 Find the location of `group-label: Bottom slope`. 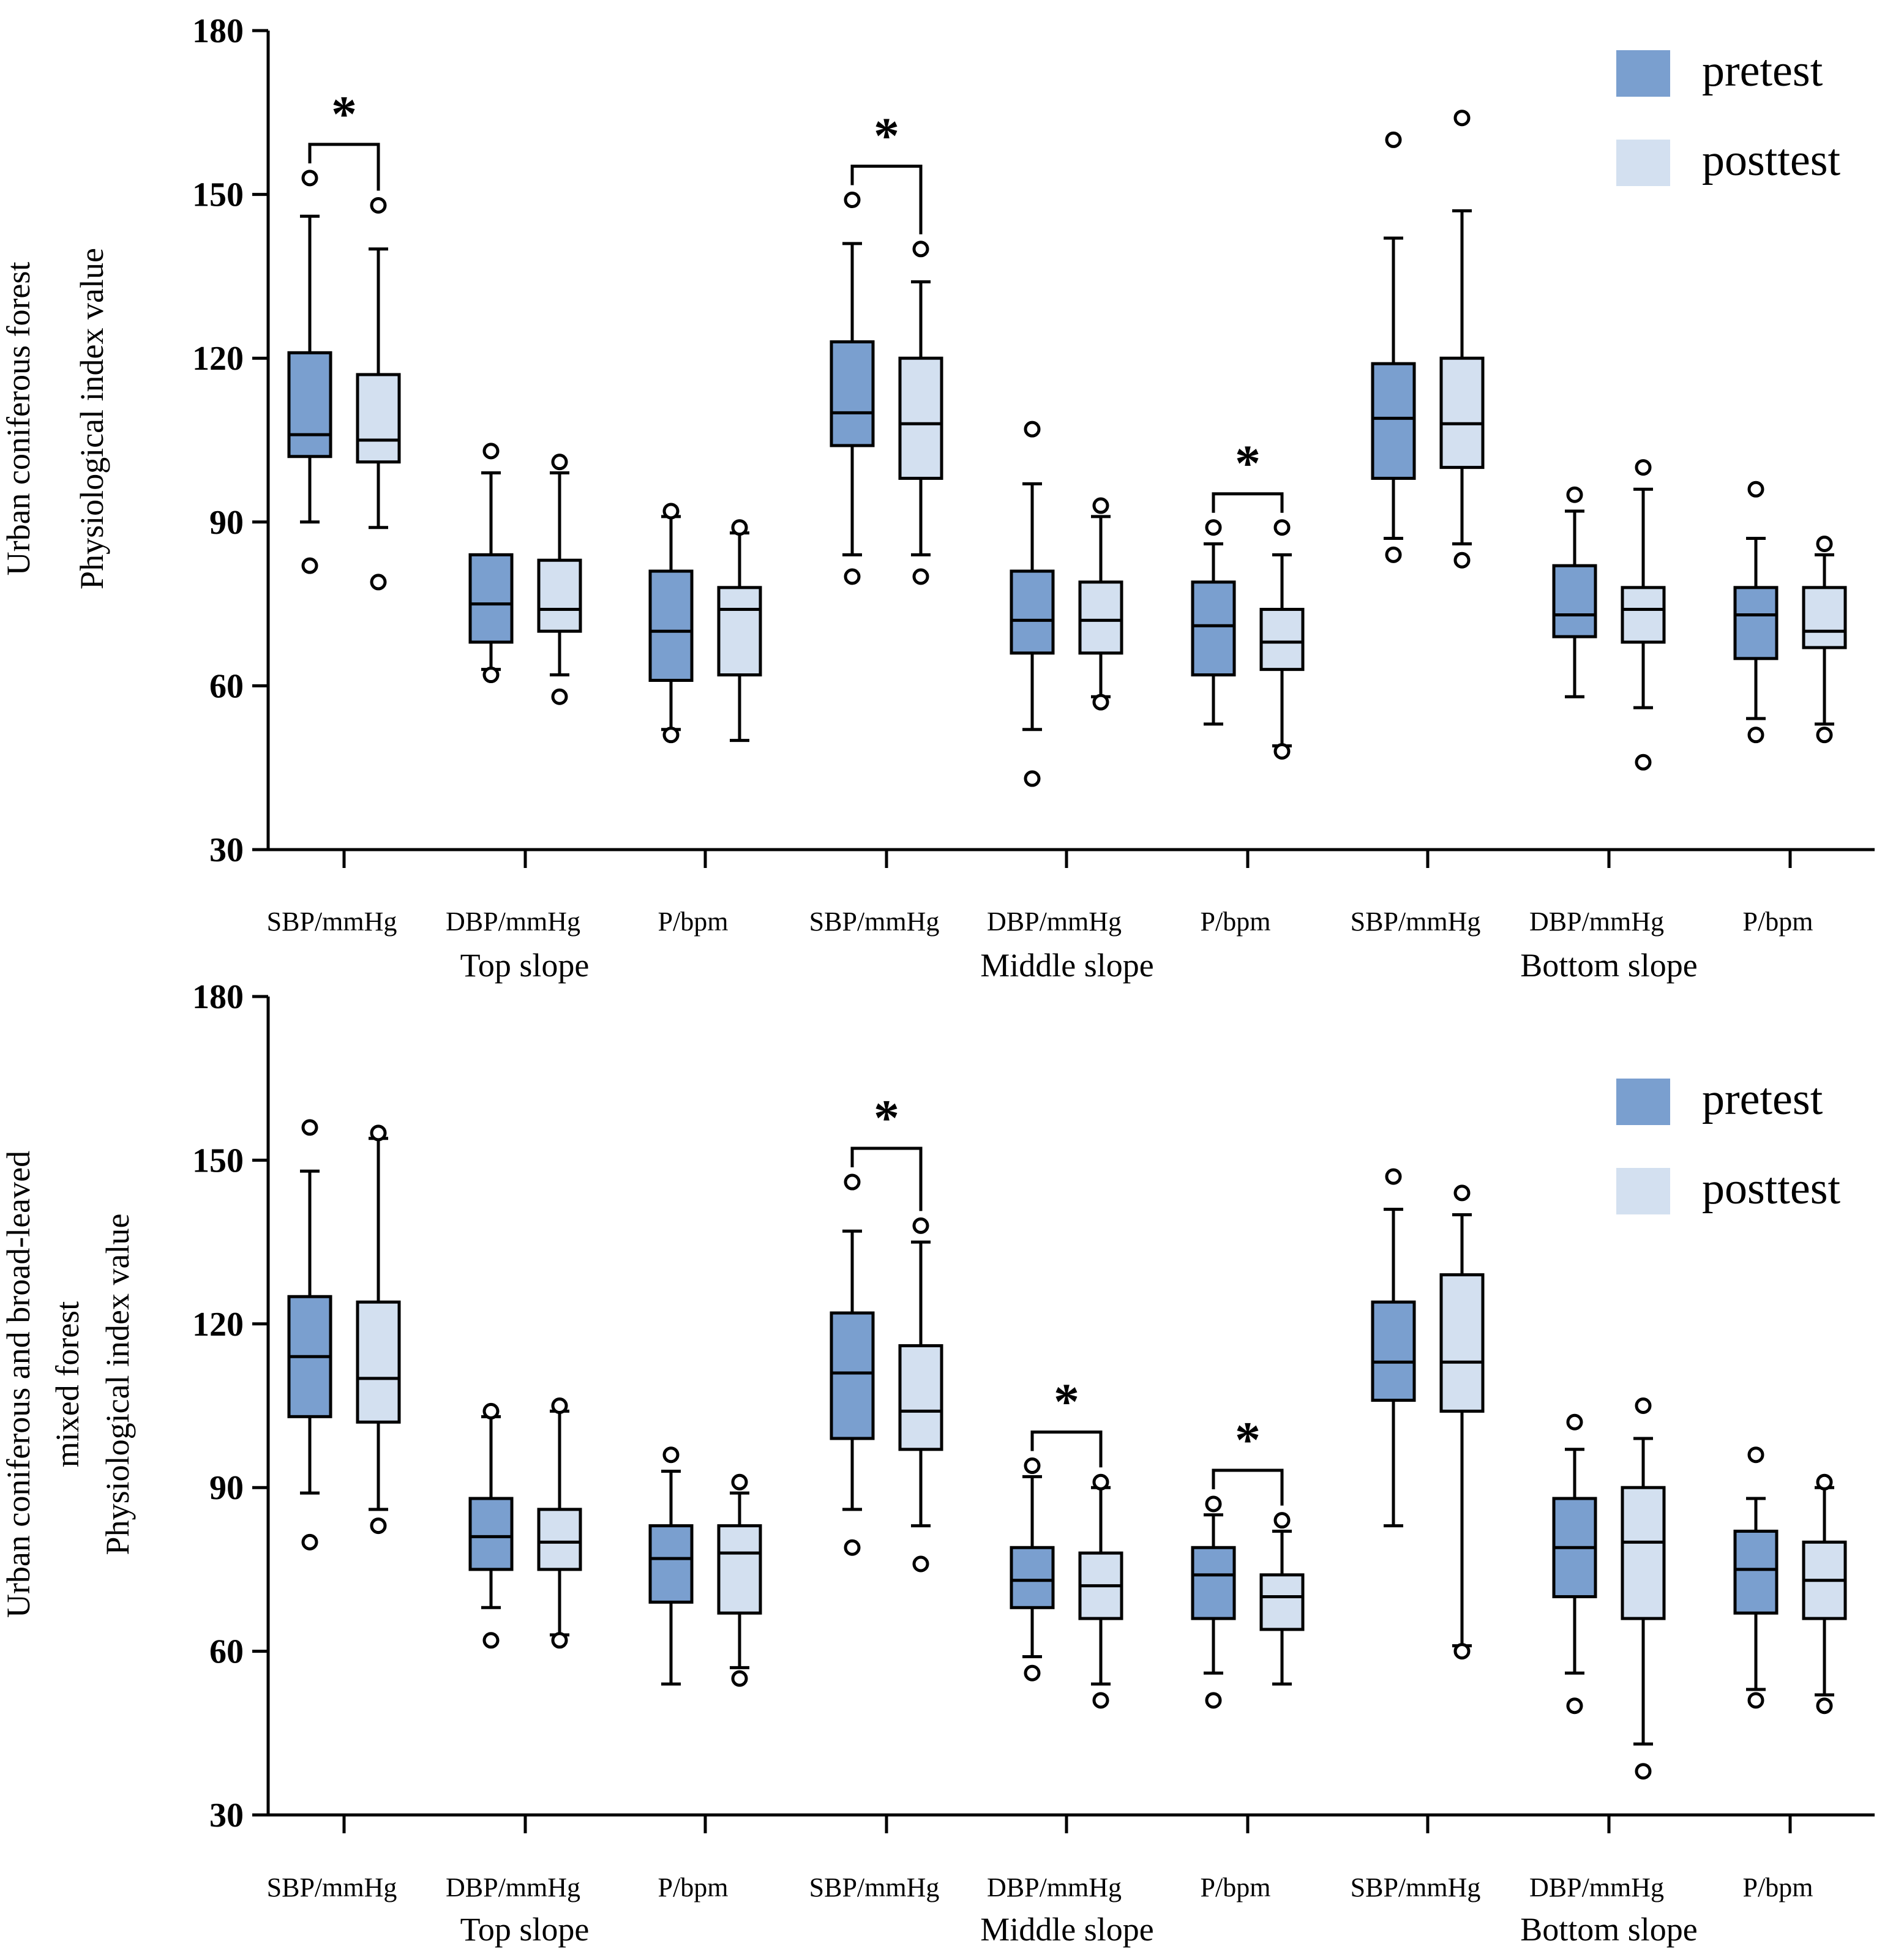

group-label: Bottom slope is located at coordinates (1609, 1929).